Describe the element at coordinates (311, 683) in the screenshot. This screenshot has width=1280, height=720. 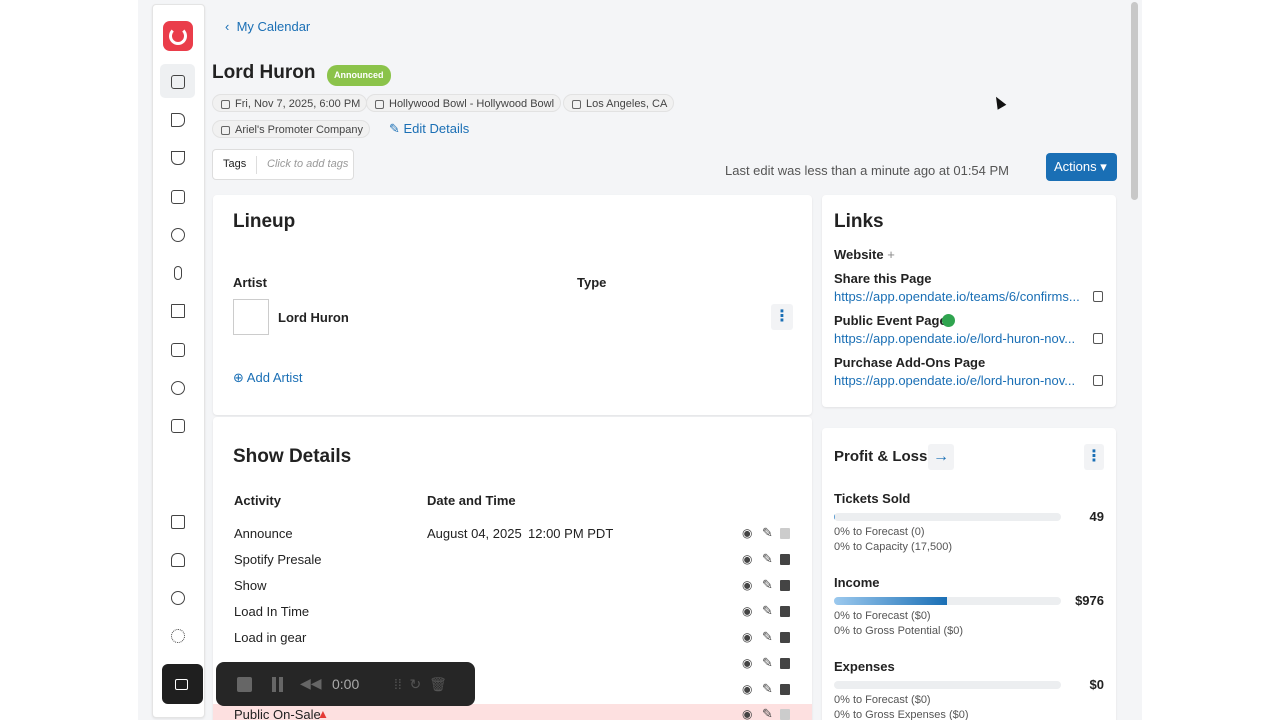
I see `rewind-button: ◀◀` at that location.